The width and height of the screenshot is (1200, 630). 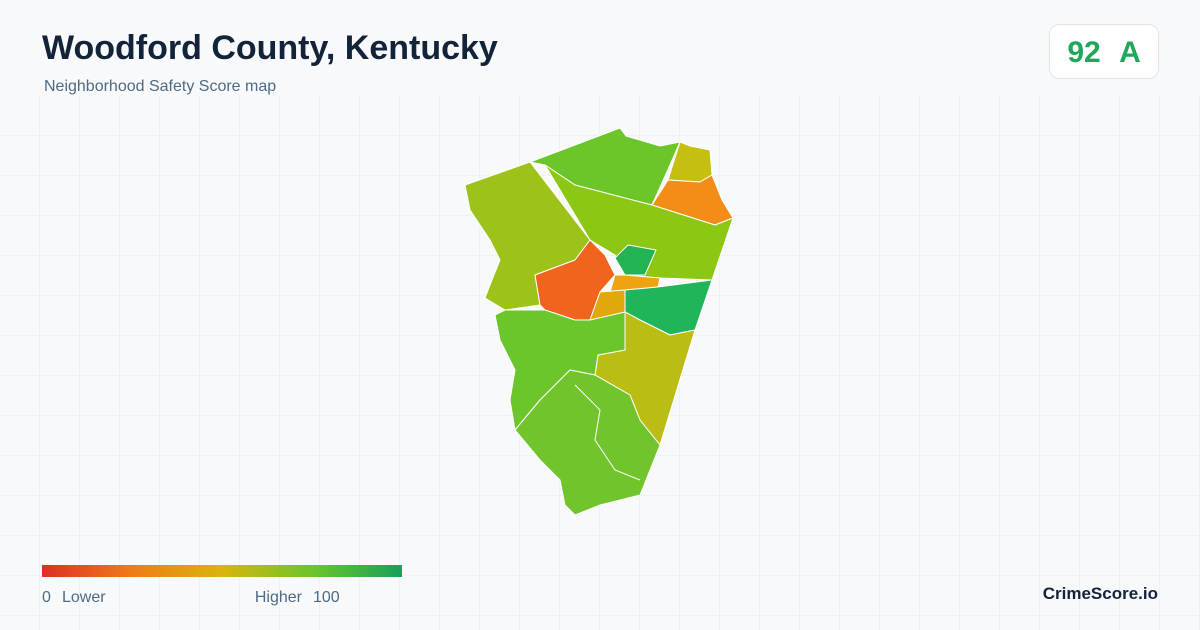 I want to click on subtitle: Neighborhood Safety Score map, so click(x=160, y=86).